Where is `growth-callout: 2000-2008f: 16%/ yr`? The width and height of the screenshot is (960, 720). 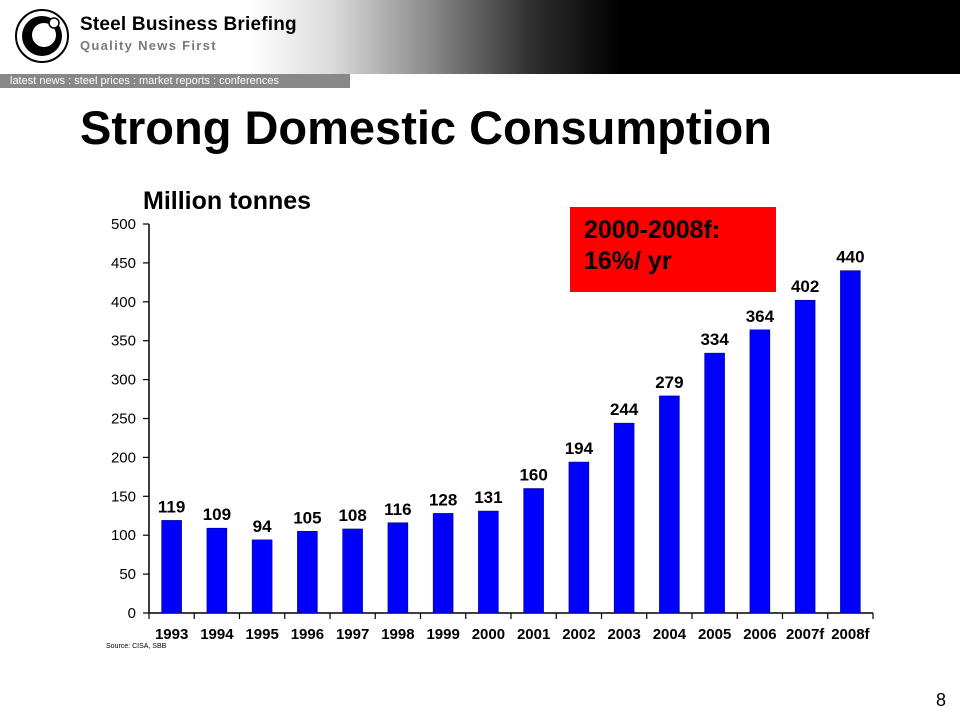
growth-callout: 2000-2008f: 16%/ yr is located at coordinates (673, 249).